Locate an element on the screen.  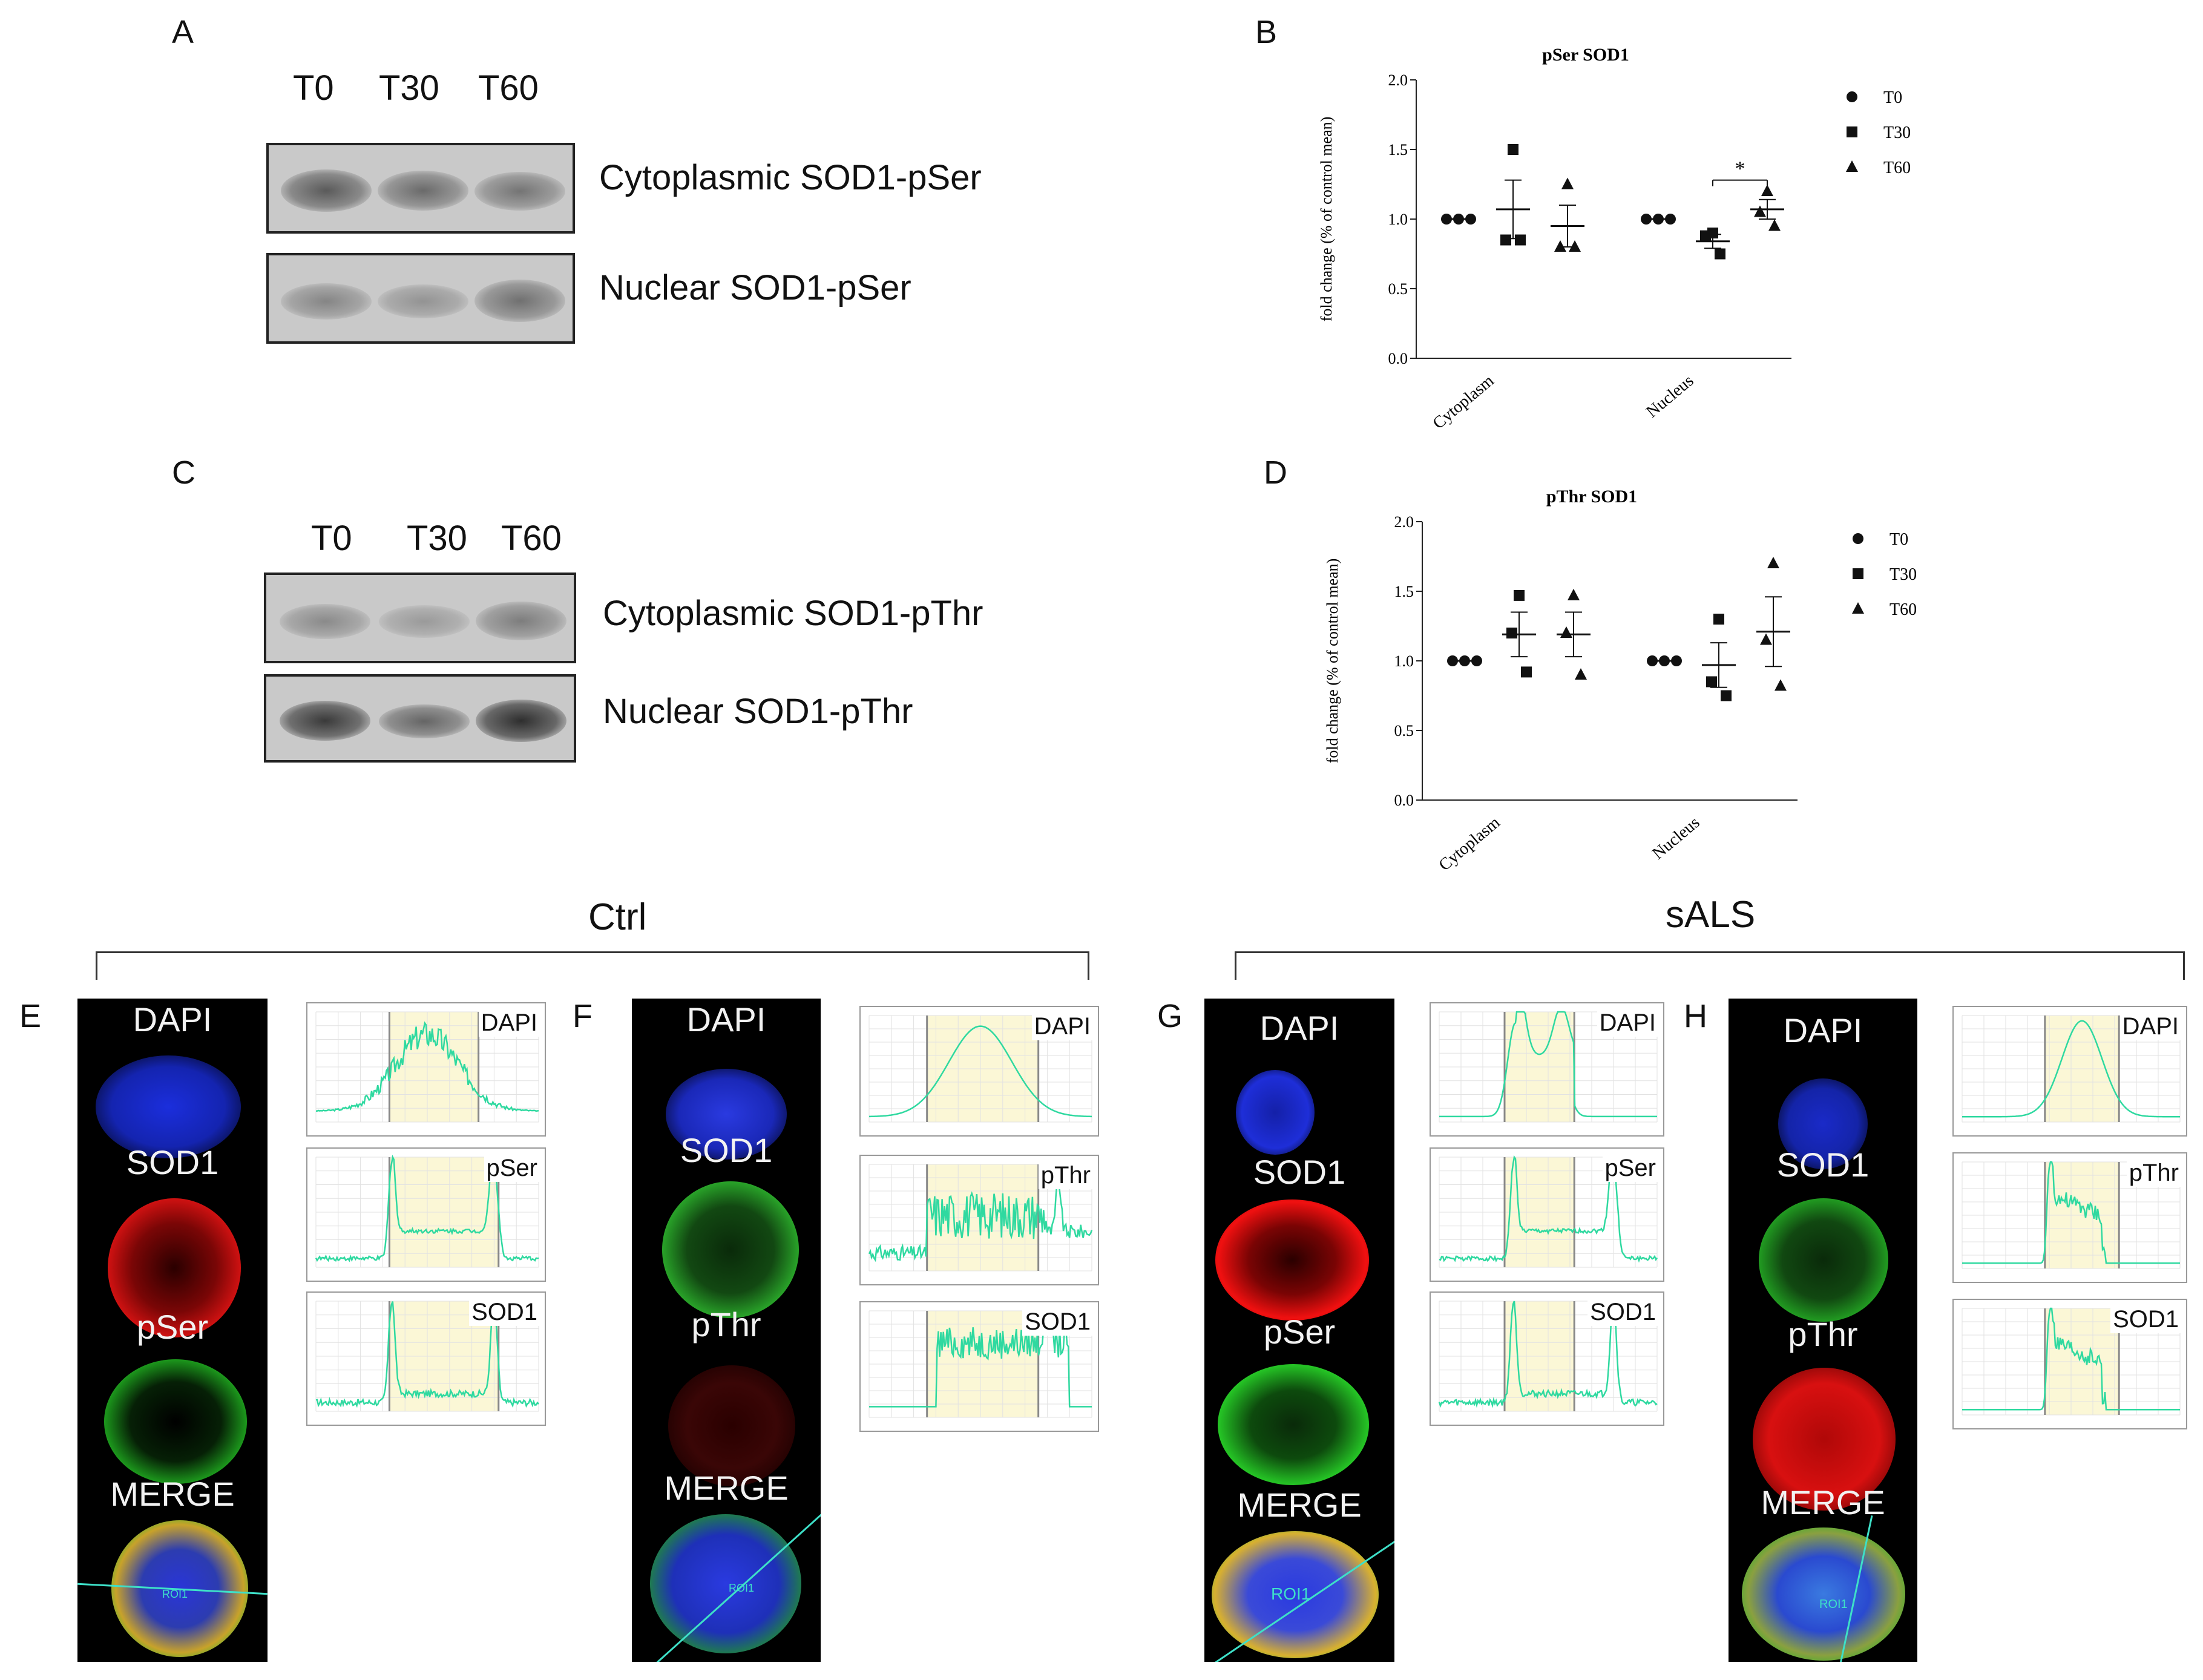
panel-label-b: B is located at coordinates (1266, 32).